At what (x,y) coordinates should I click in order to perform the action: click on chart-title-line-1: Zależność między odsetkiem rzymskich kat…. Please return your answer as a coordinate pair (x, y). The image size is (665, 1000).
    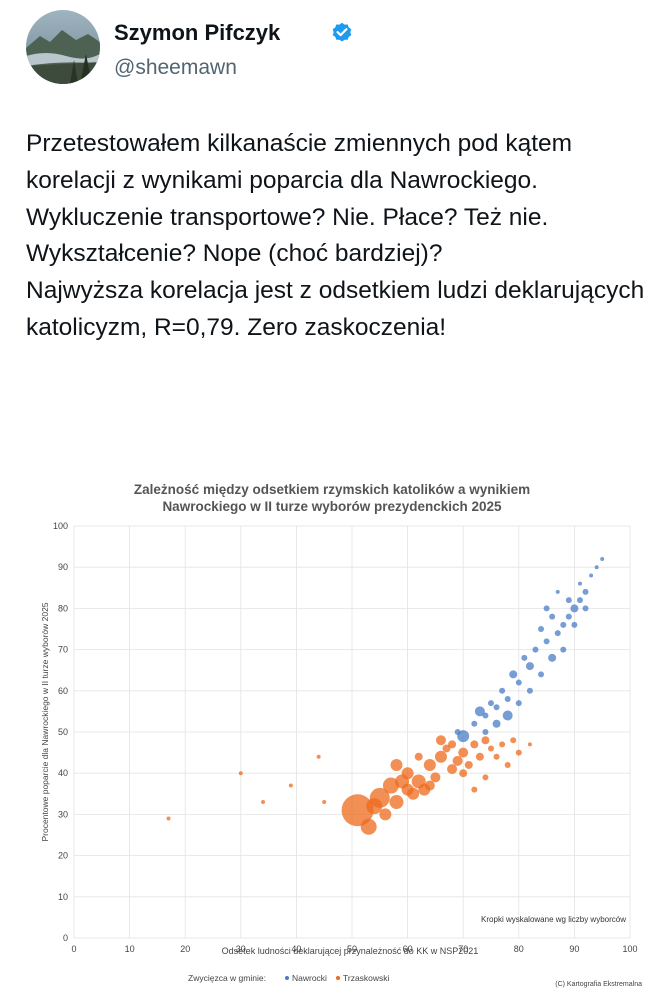
    Looking at the image, I should click on (332, 489).